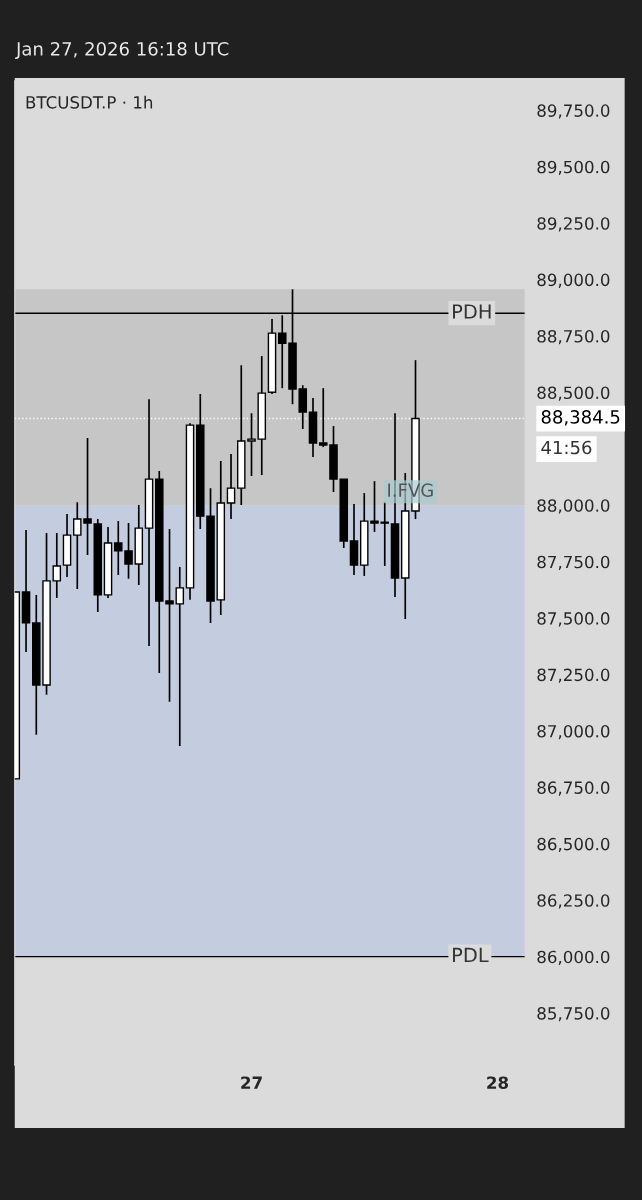  I want to click on y-tick-label: 86,250.0, so click(573, 901).